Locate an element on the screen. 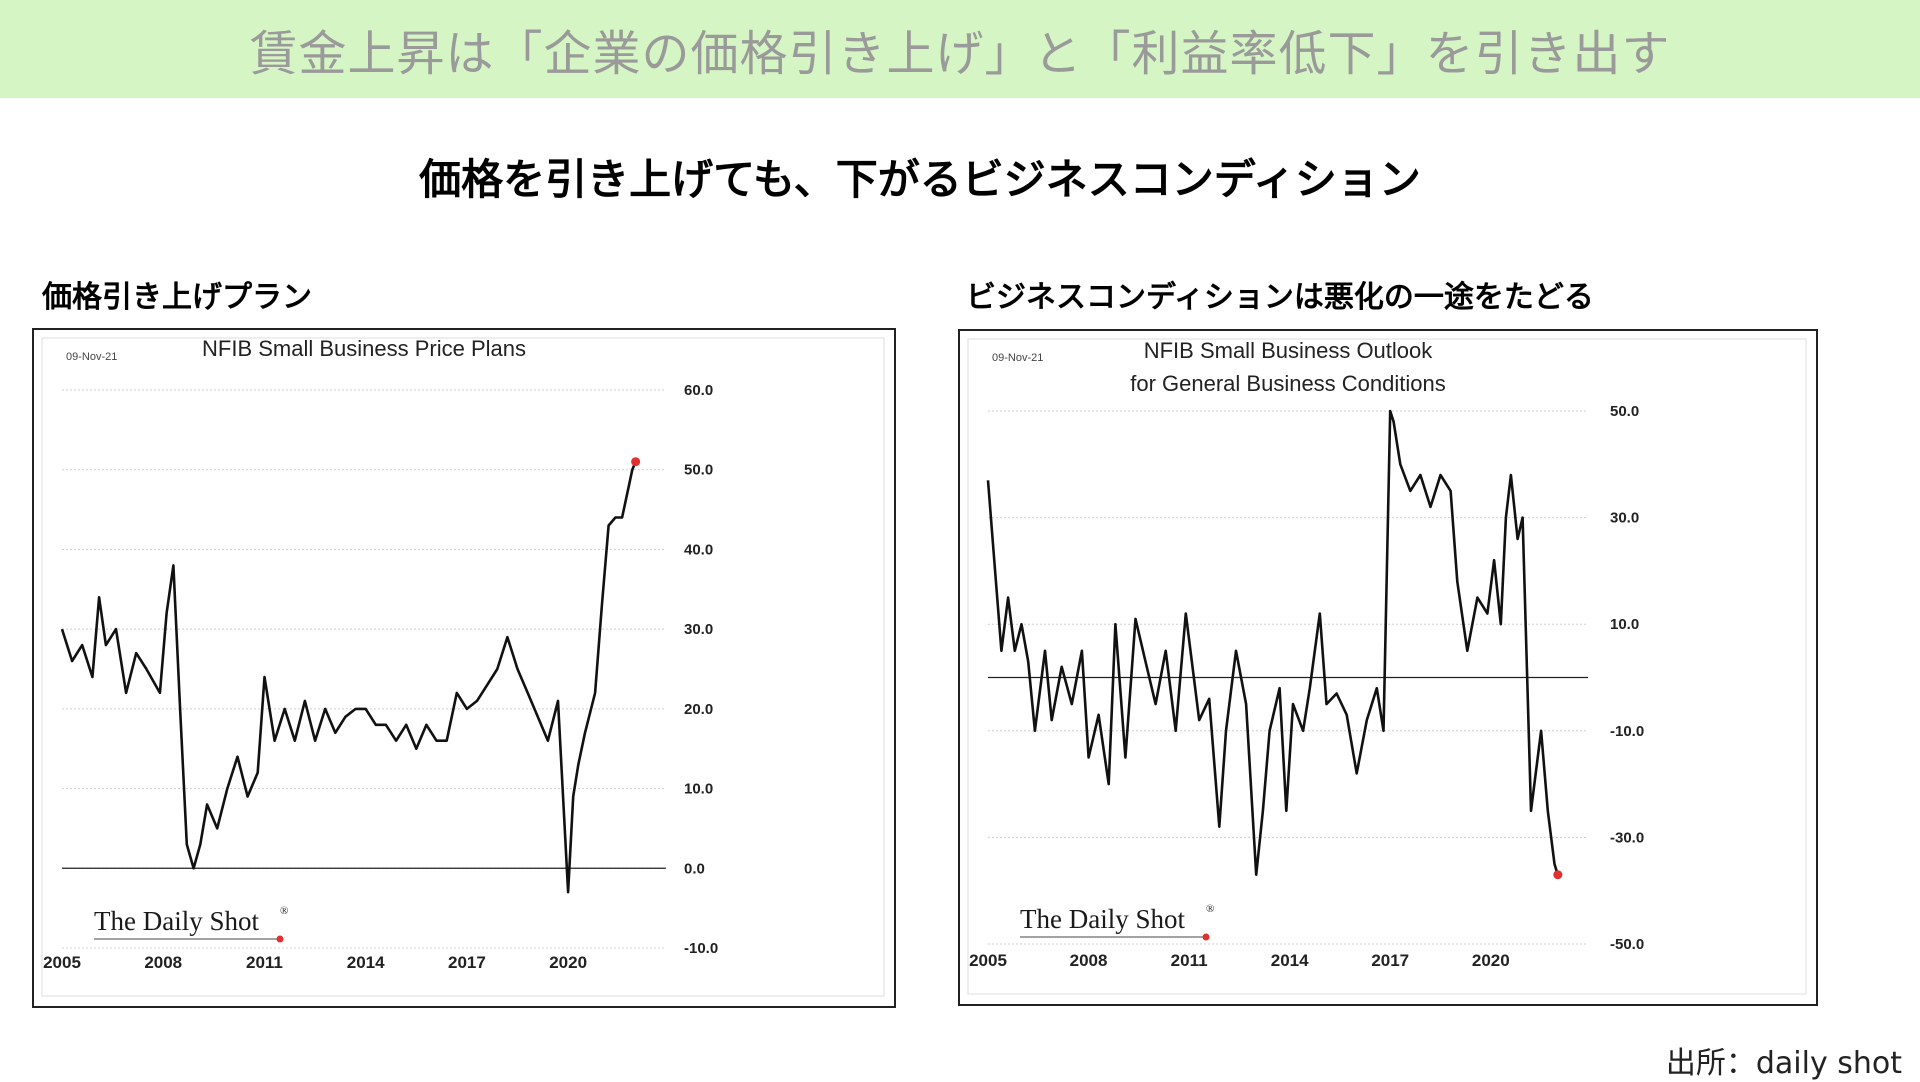 This screenshot has height=1082, width=1920. banner: 賃金上昇は「企業の価格引き上げ」と「利益率低下」を引き出す is located at coordinates (960, 49).